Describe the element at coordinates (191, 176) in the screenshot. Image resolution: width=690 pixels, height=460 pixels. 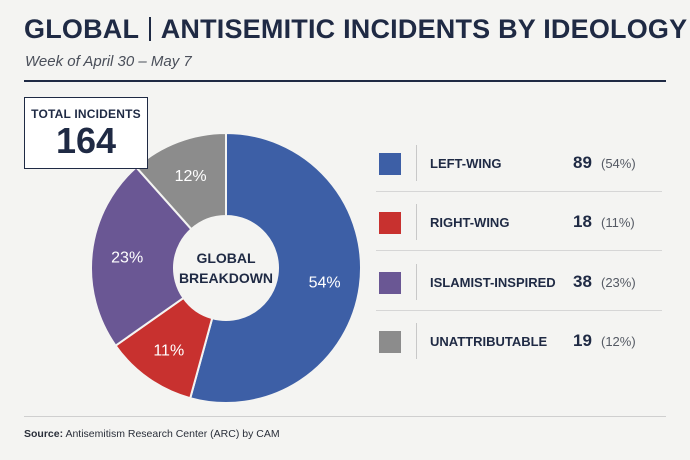
I see `slice-label-unattributable: 12%` at that location.